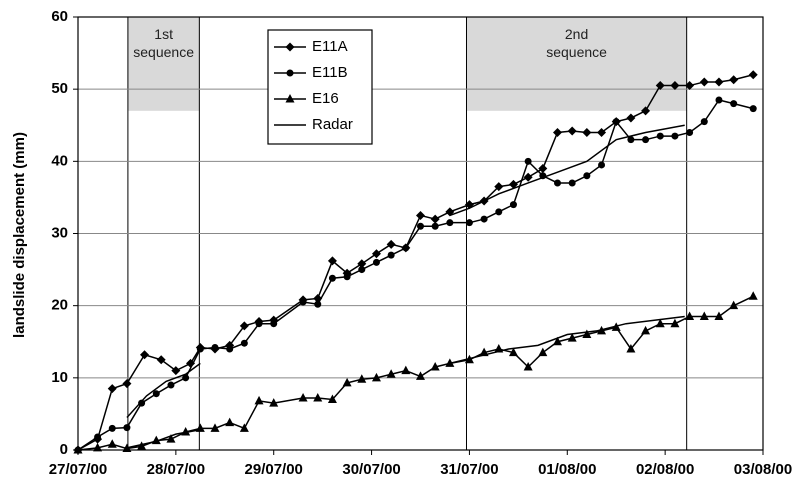  Describe the element at coordinates (763, 469) in the screenshot. I see `x-tick-label: 03/08/00` at that location.